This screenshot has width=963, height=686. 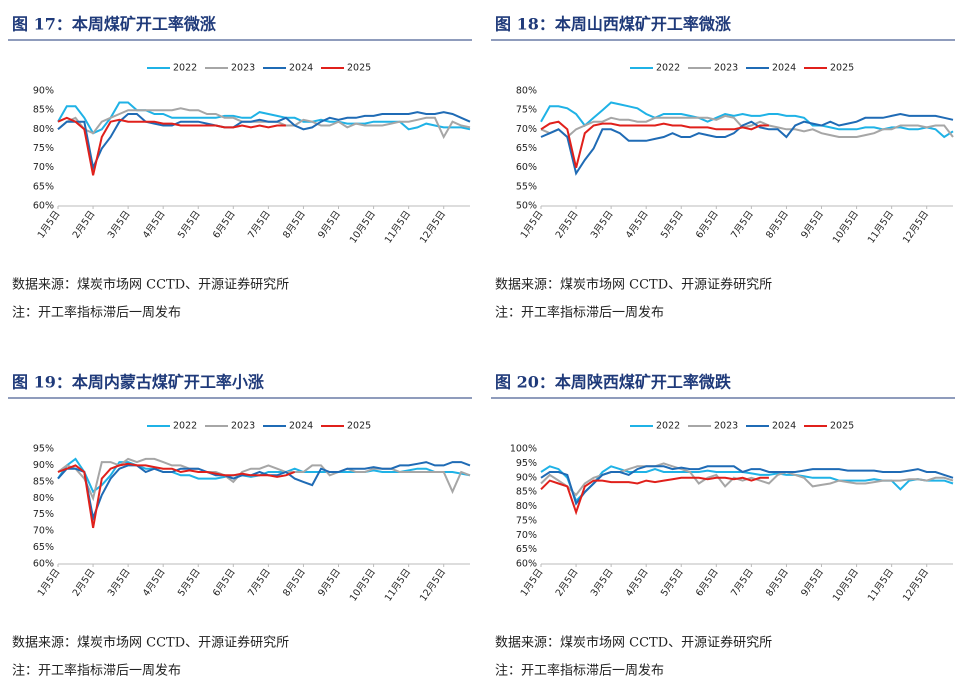 I want to click on chart-title: 图 18：本周山西煤矿开工率微涨, so click(x=613, y=24).